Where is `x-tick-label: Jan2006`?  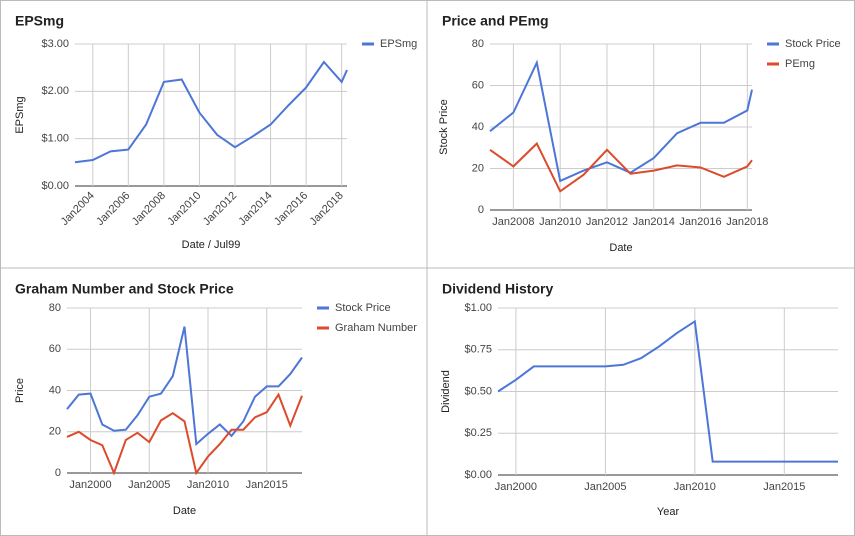 x-tick-label: Jan2006 is located at coordinates (113, 209).